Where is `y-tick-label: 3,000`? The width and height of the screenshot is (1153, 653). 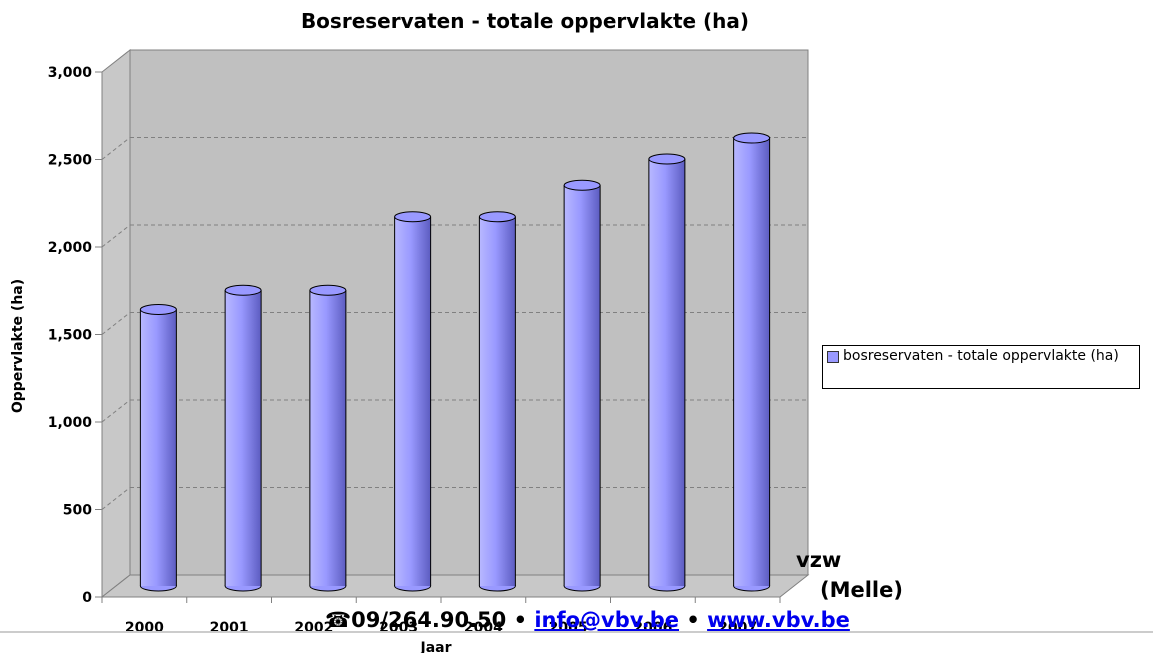
y-tick-label: 3,000 is located at coordinates (70, 73).